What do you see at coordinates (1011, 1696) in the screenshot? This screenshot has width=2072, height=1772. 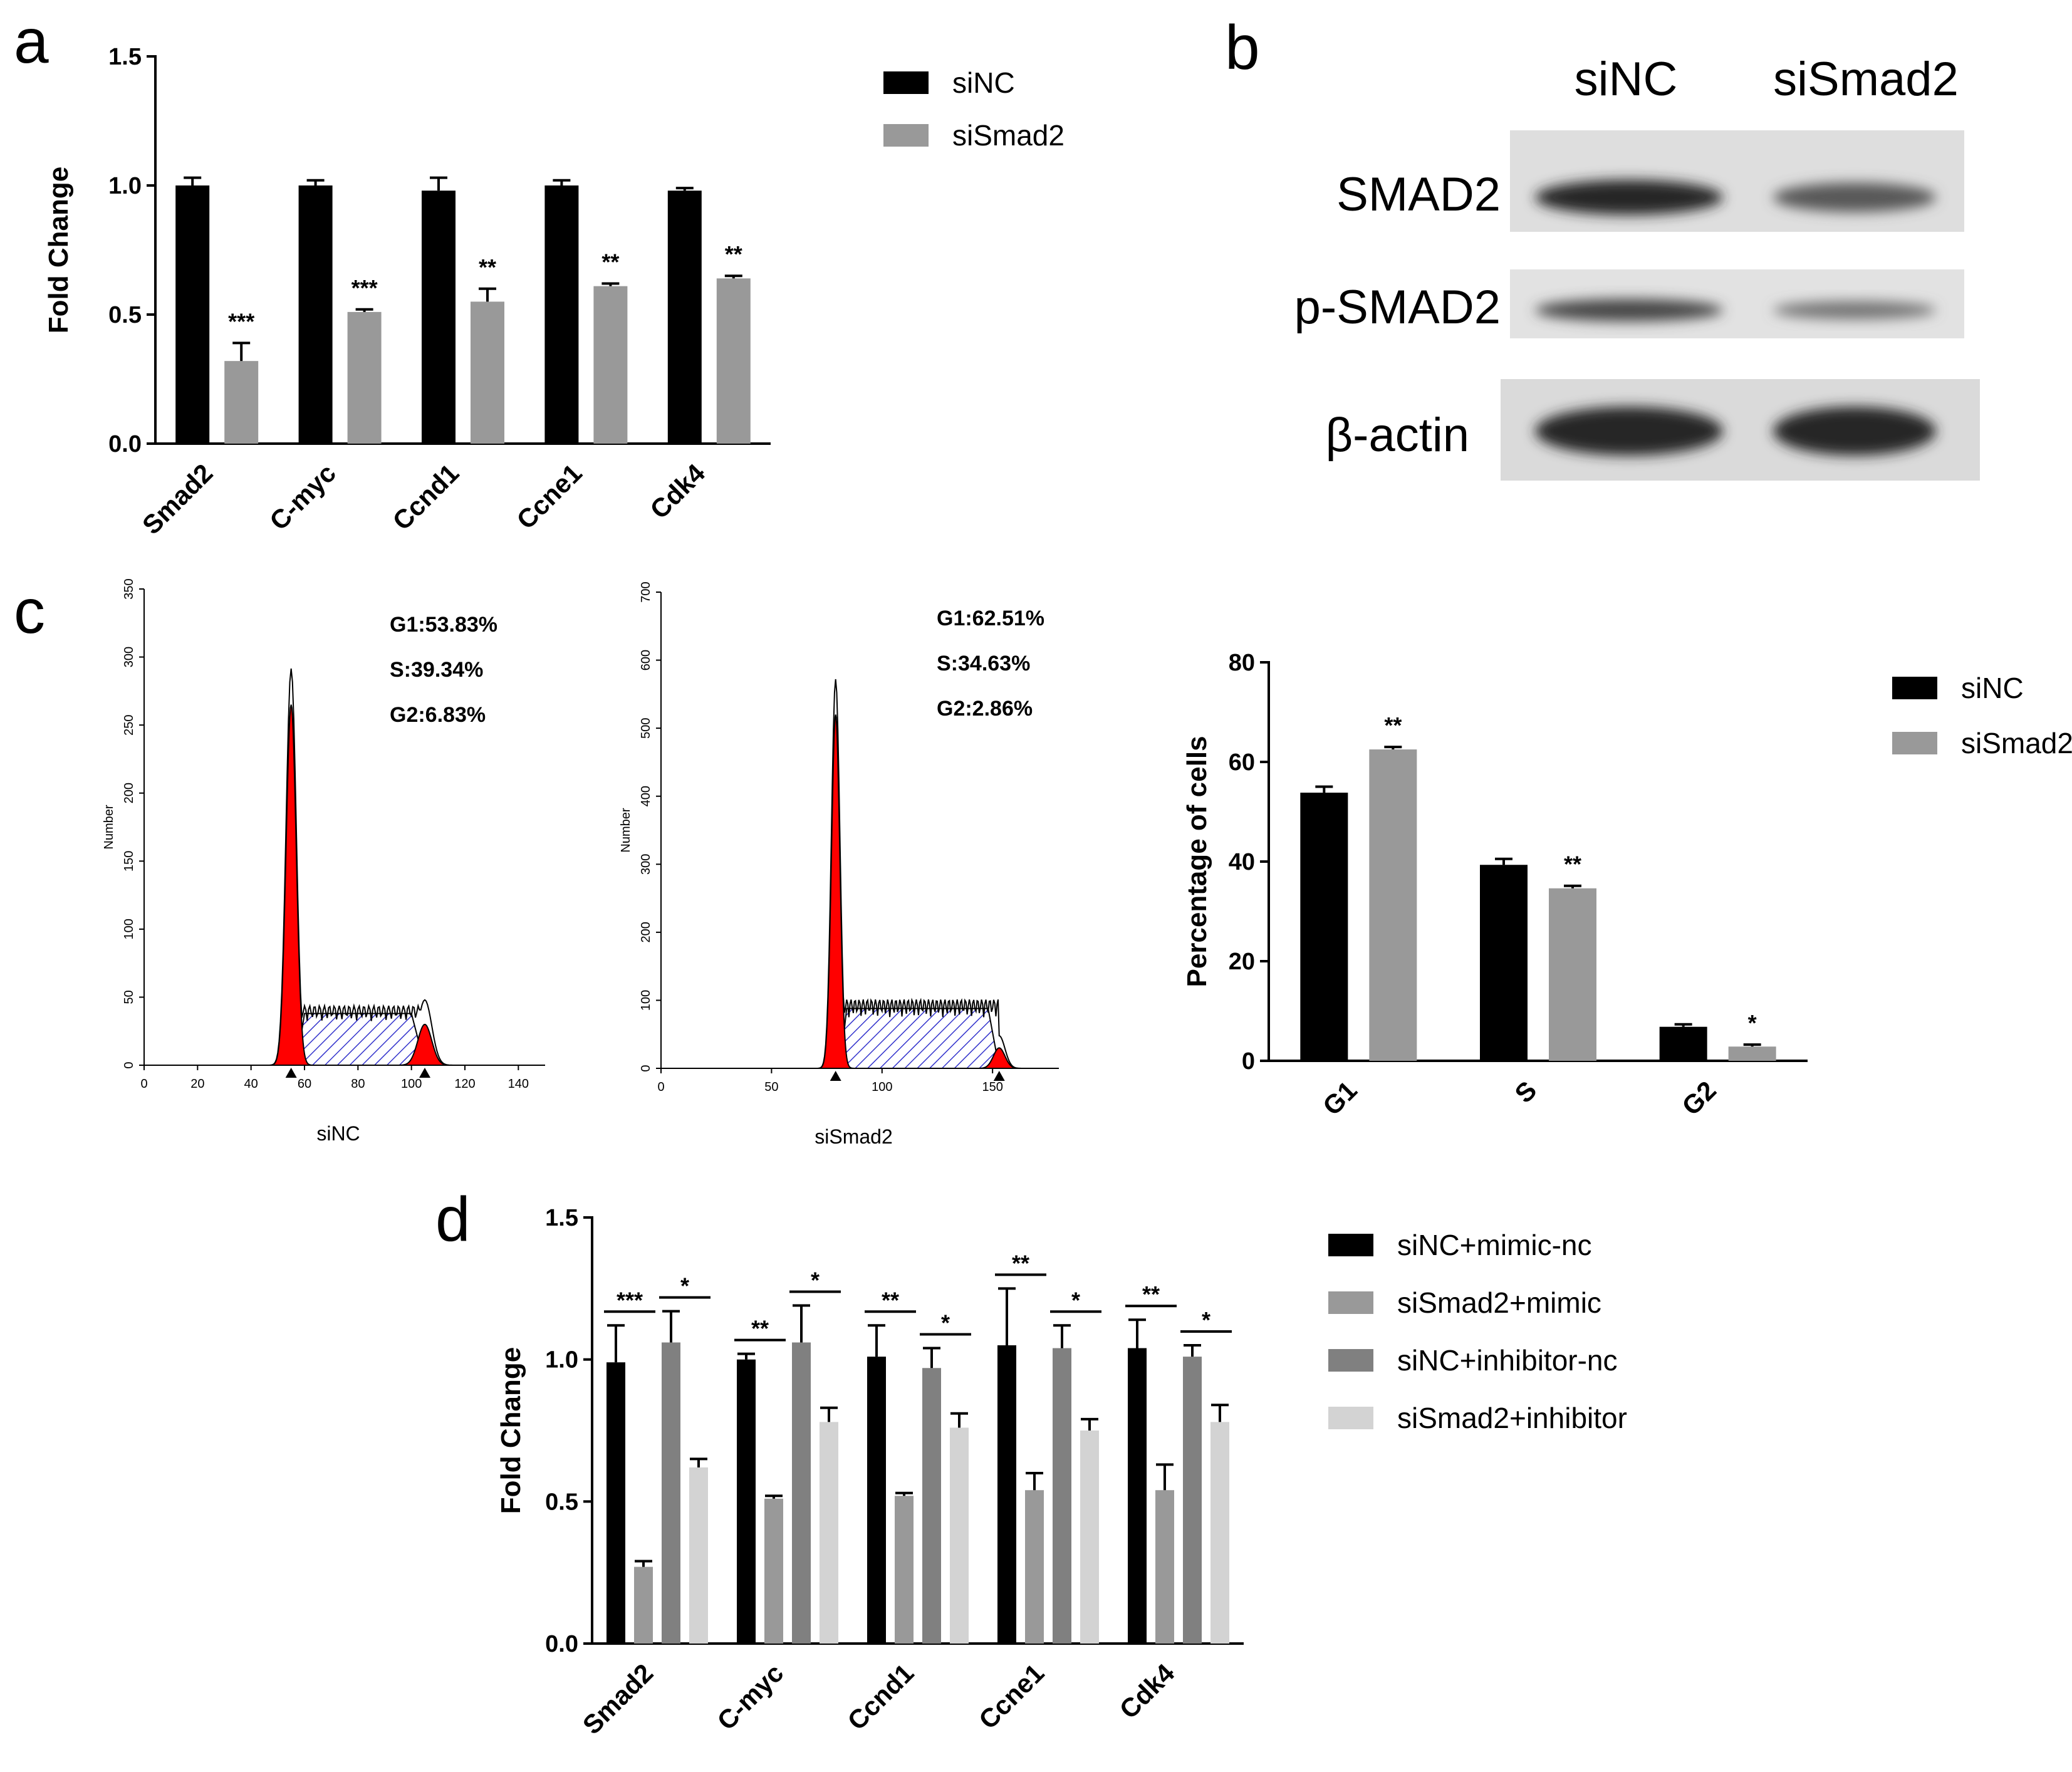 I see `x-tick-label-ccne1: Ccne1` at bounding box center [1011, 1696].